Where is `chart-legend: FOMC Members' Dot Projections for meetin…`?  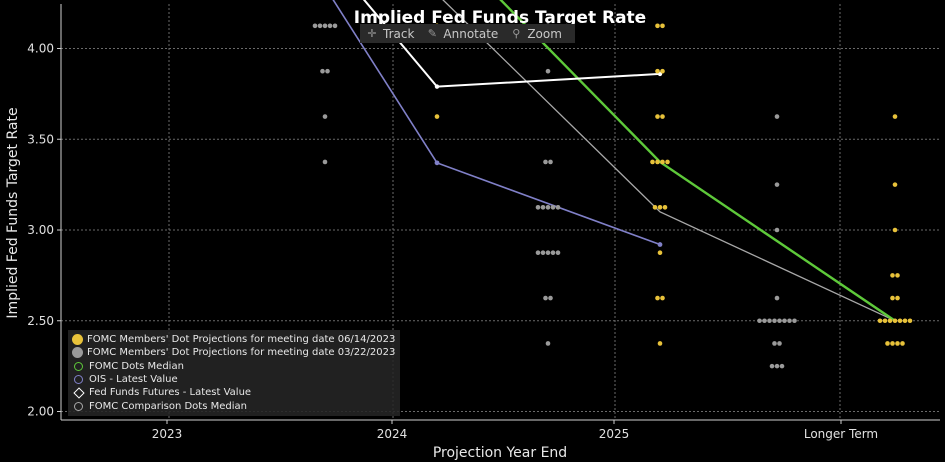 chart-legend: FOMC Members' Dot Projections for meetin… is located at coordinates (234, 373).